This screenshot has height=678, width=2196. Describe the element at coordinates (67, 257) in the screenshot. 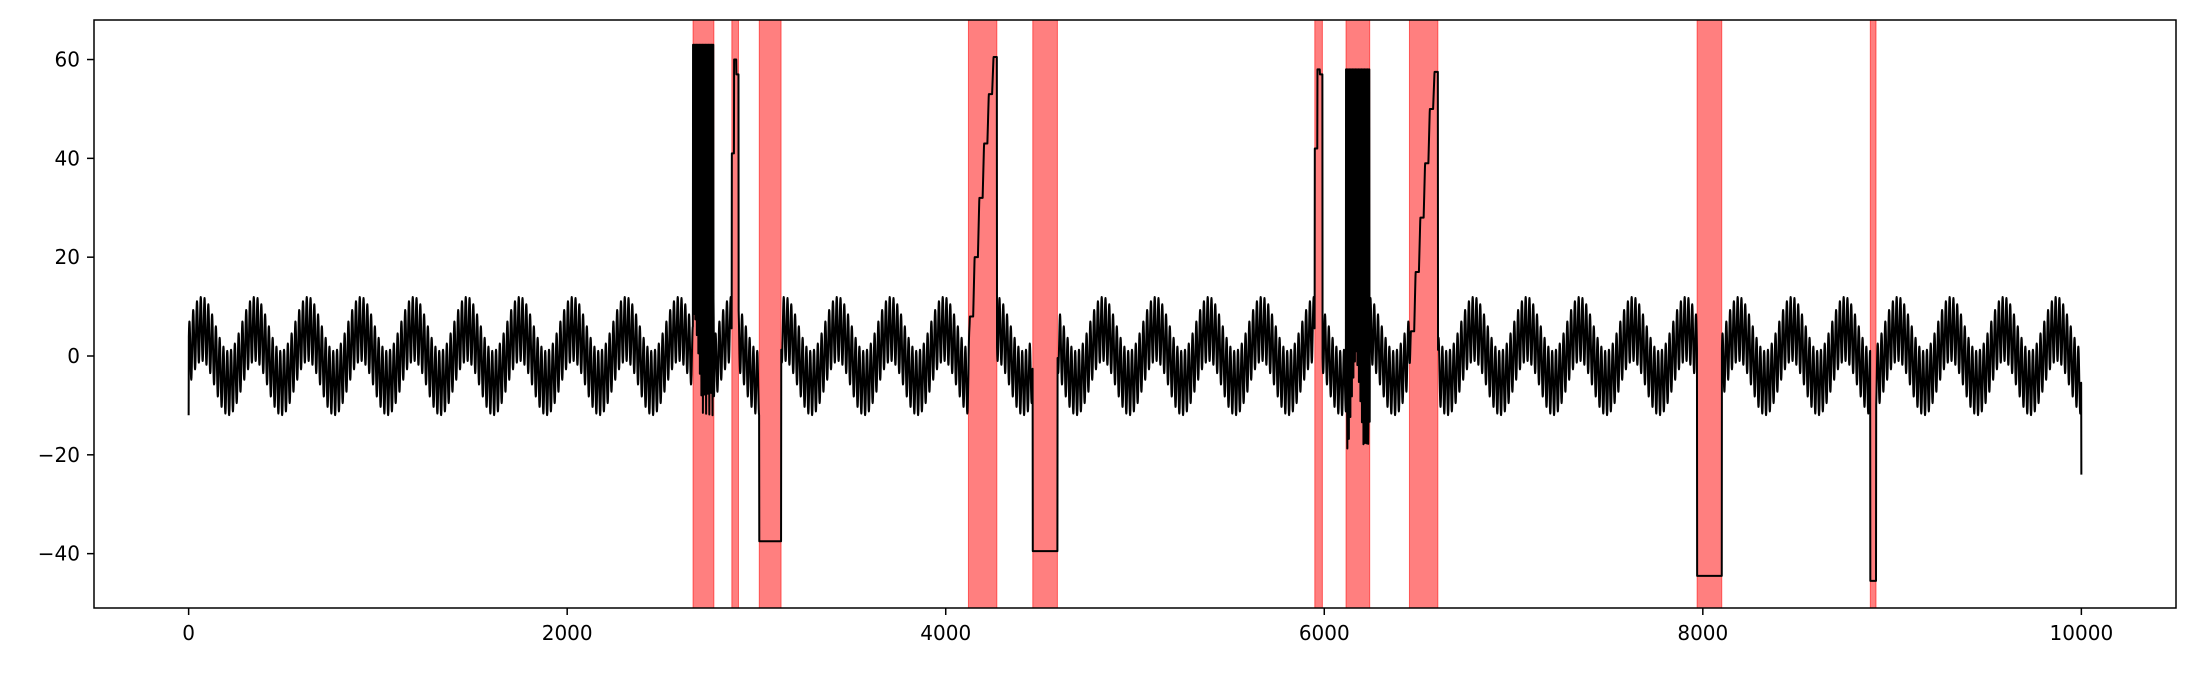

I see `y-tick-label: 20` at that location.